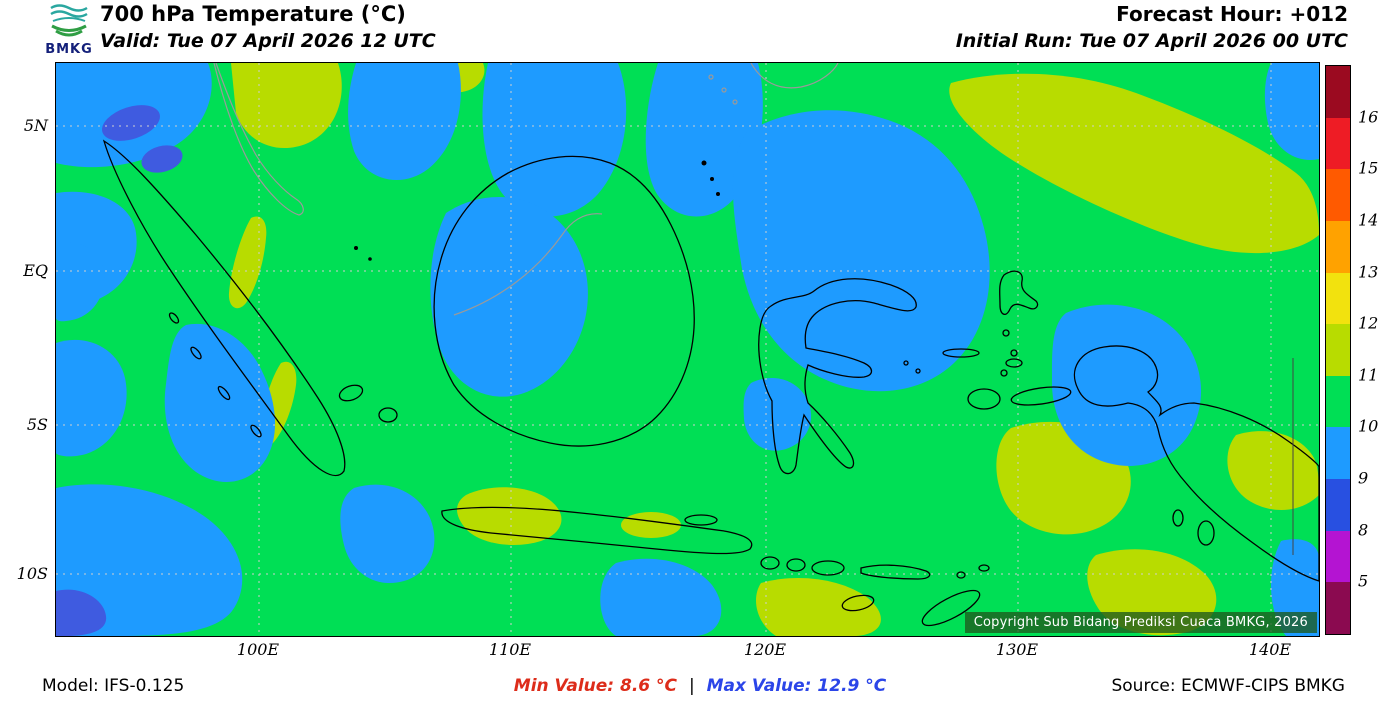 This screenshot has height=709, width=1400. I want to click on temp-fill-dark-blue, so click(119, 370).